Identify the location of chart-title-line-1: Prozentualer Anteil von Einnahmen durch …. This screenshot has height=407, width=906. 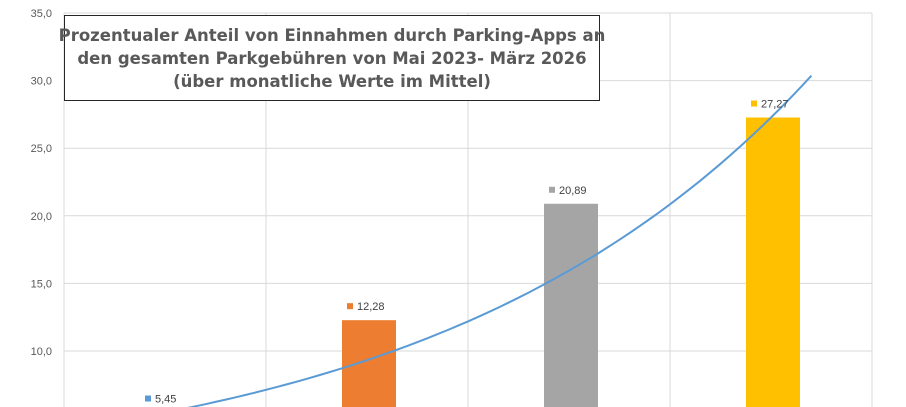
(332, 35).